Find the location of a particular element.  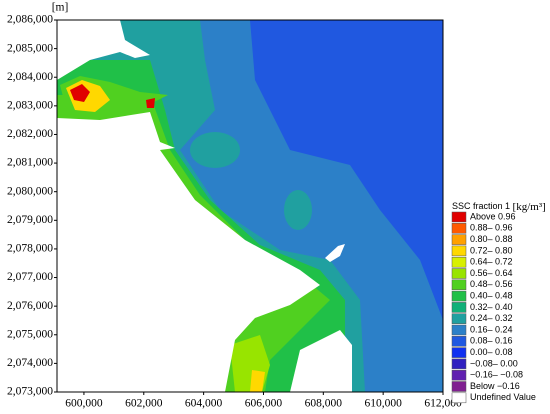

legend-label: 0.56– 0.64 is located at coordinates (491, 273).